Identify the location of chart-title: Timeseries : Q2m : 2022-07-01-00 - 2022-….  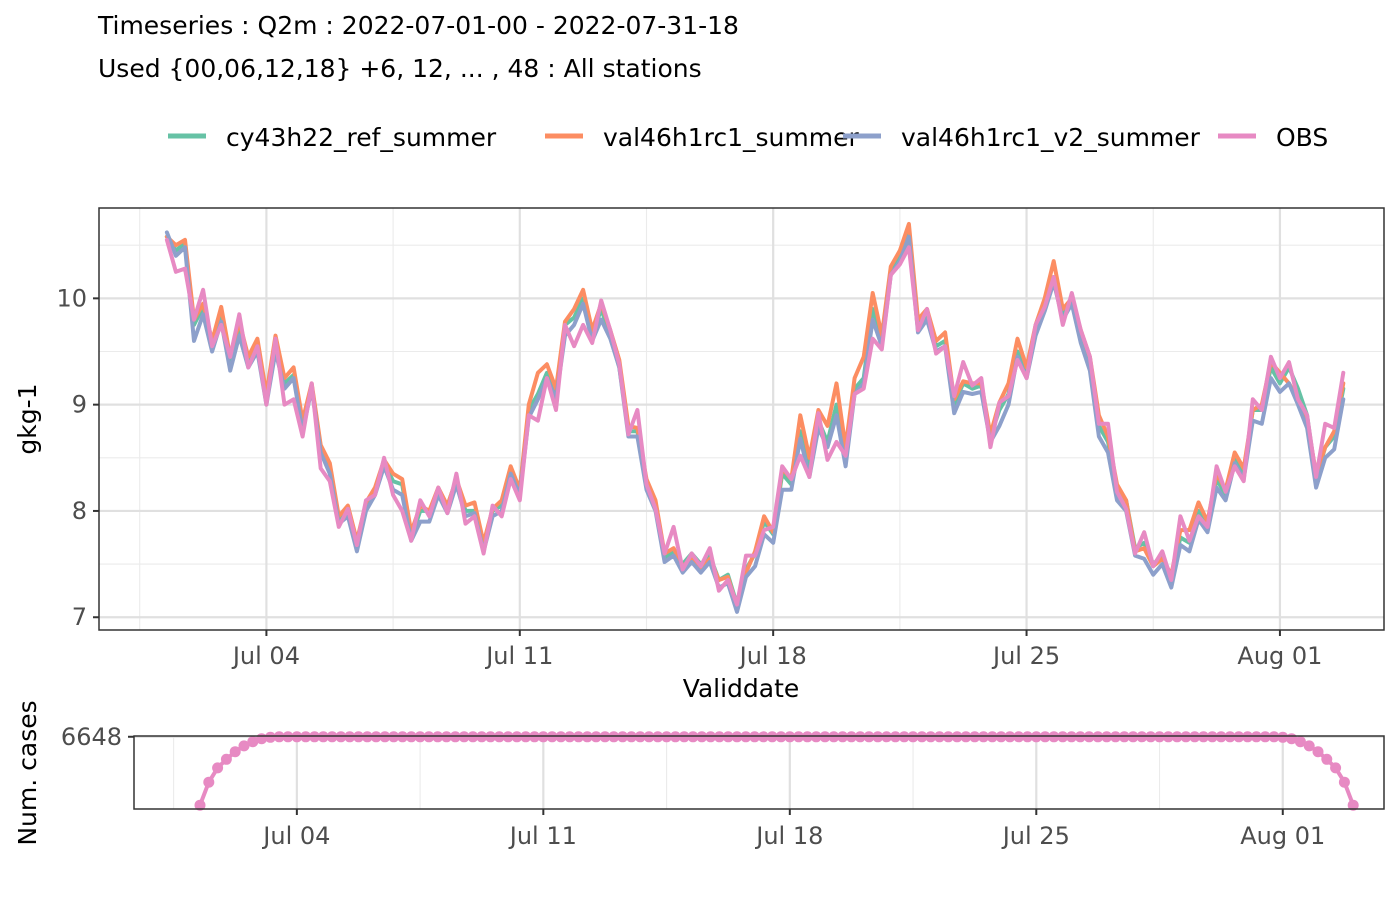
(418, 25).